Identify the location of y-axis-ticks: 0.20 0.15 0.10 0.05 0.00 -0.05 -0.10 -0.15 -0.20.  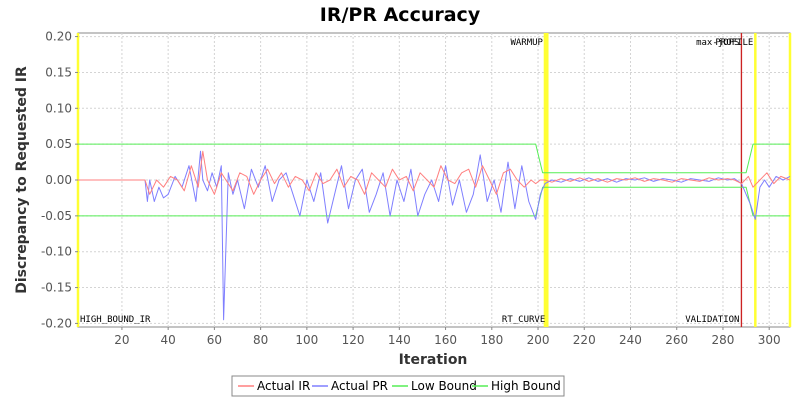
(59, 180).